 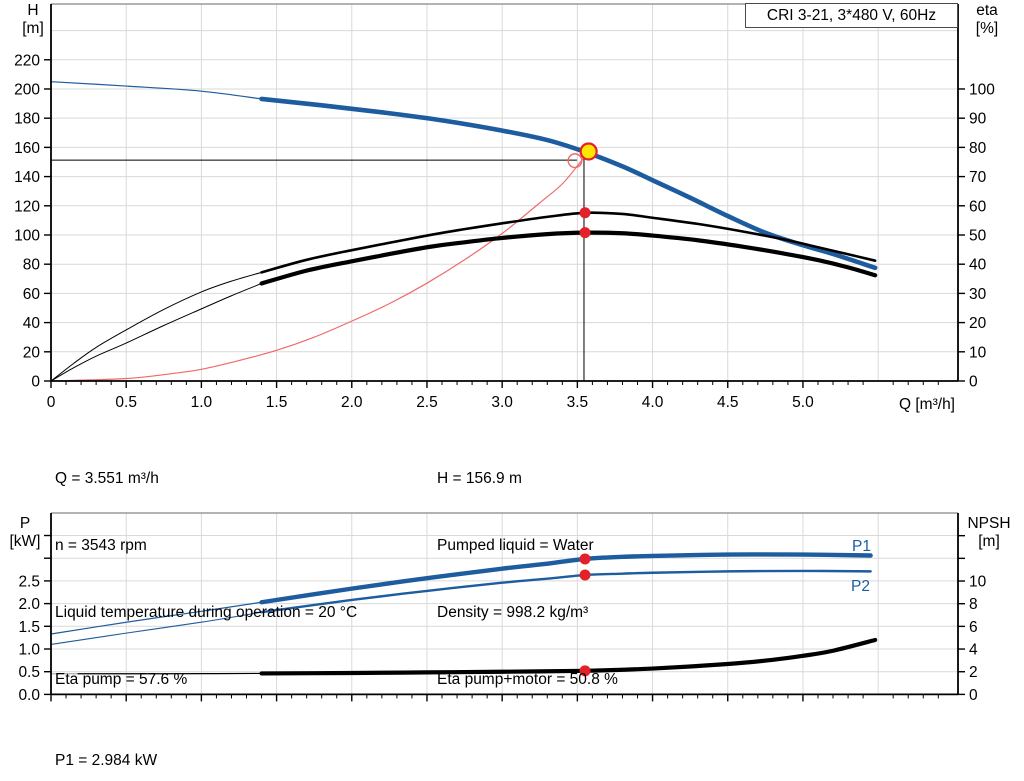 What do you see at coordinates (101, 546) in the screenshot?
I see `info-speed: n = 3543 rpm` at bounding box center [101, 546].